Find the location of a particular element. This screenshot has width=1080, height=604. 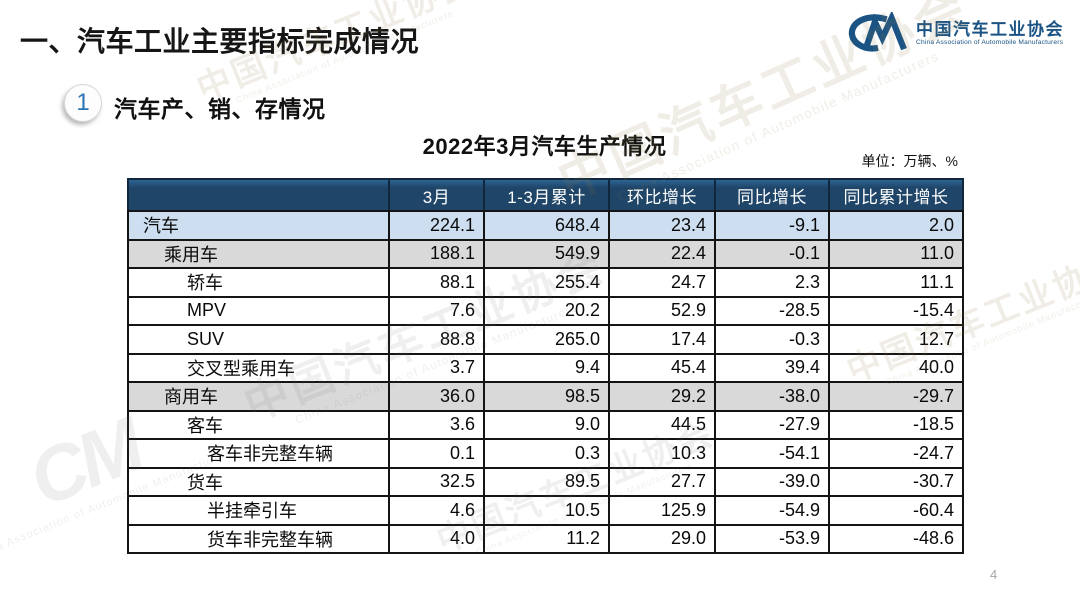

cell-value: 20.2 is located at coordinates (546, 310).